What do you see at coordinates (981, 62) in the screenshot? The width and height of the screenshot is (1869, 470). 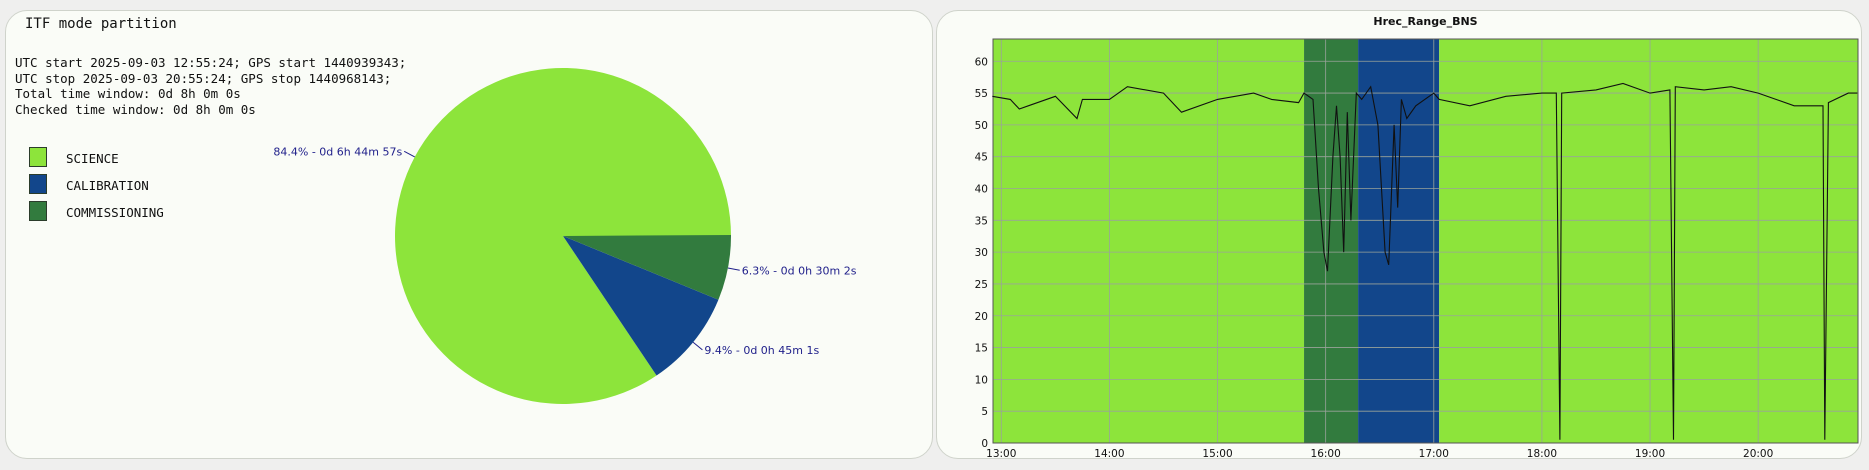 I see `y-tick-label: 60` at bounding box center [981, 62].